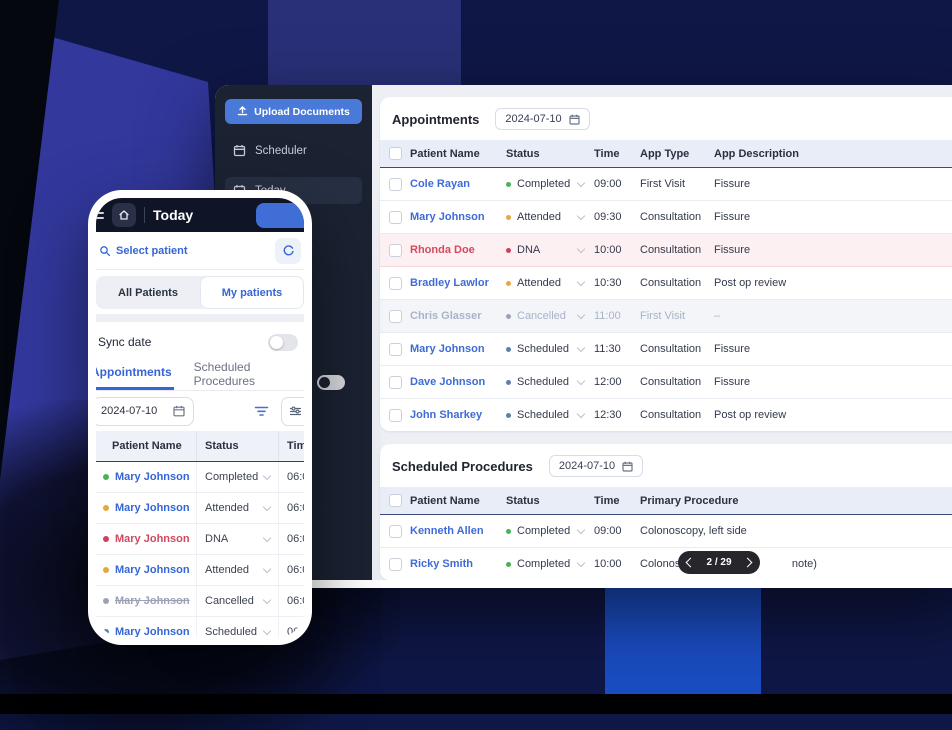 This screenshot has width=952, height=730. I want to click on tab-scheduled-procedures: Scheduled Procedures, so click(224, 373).